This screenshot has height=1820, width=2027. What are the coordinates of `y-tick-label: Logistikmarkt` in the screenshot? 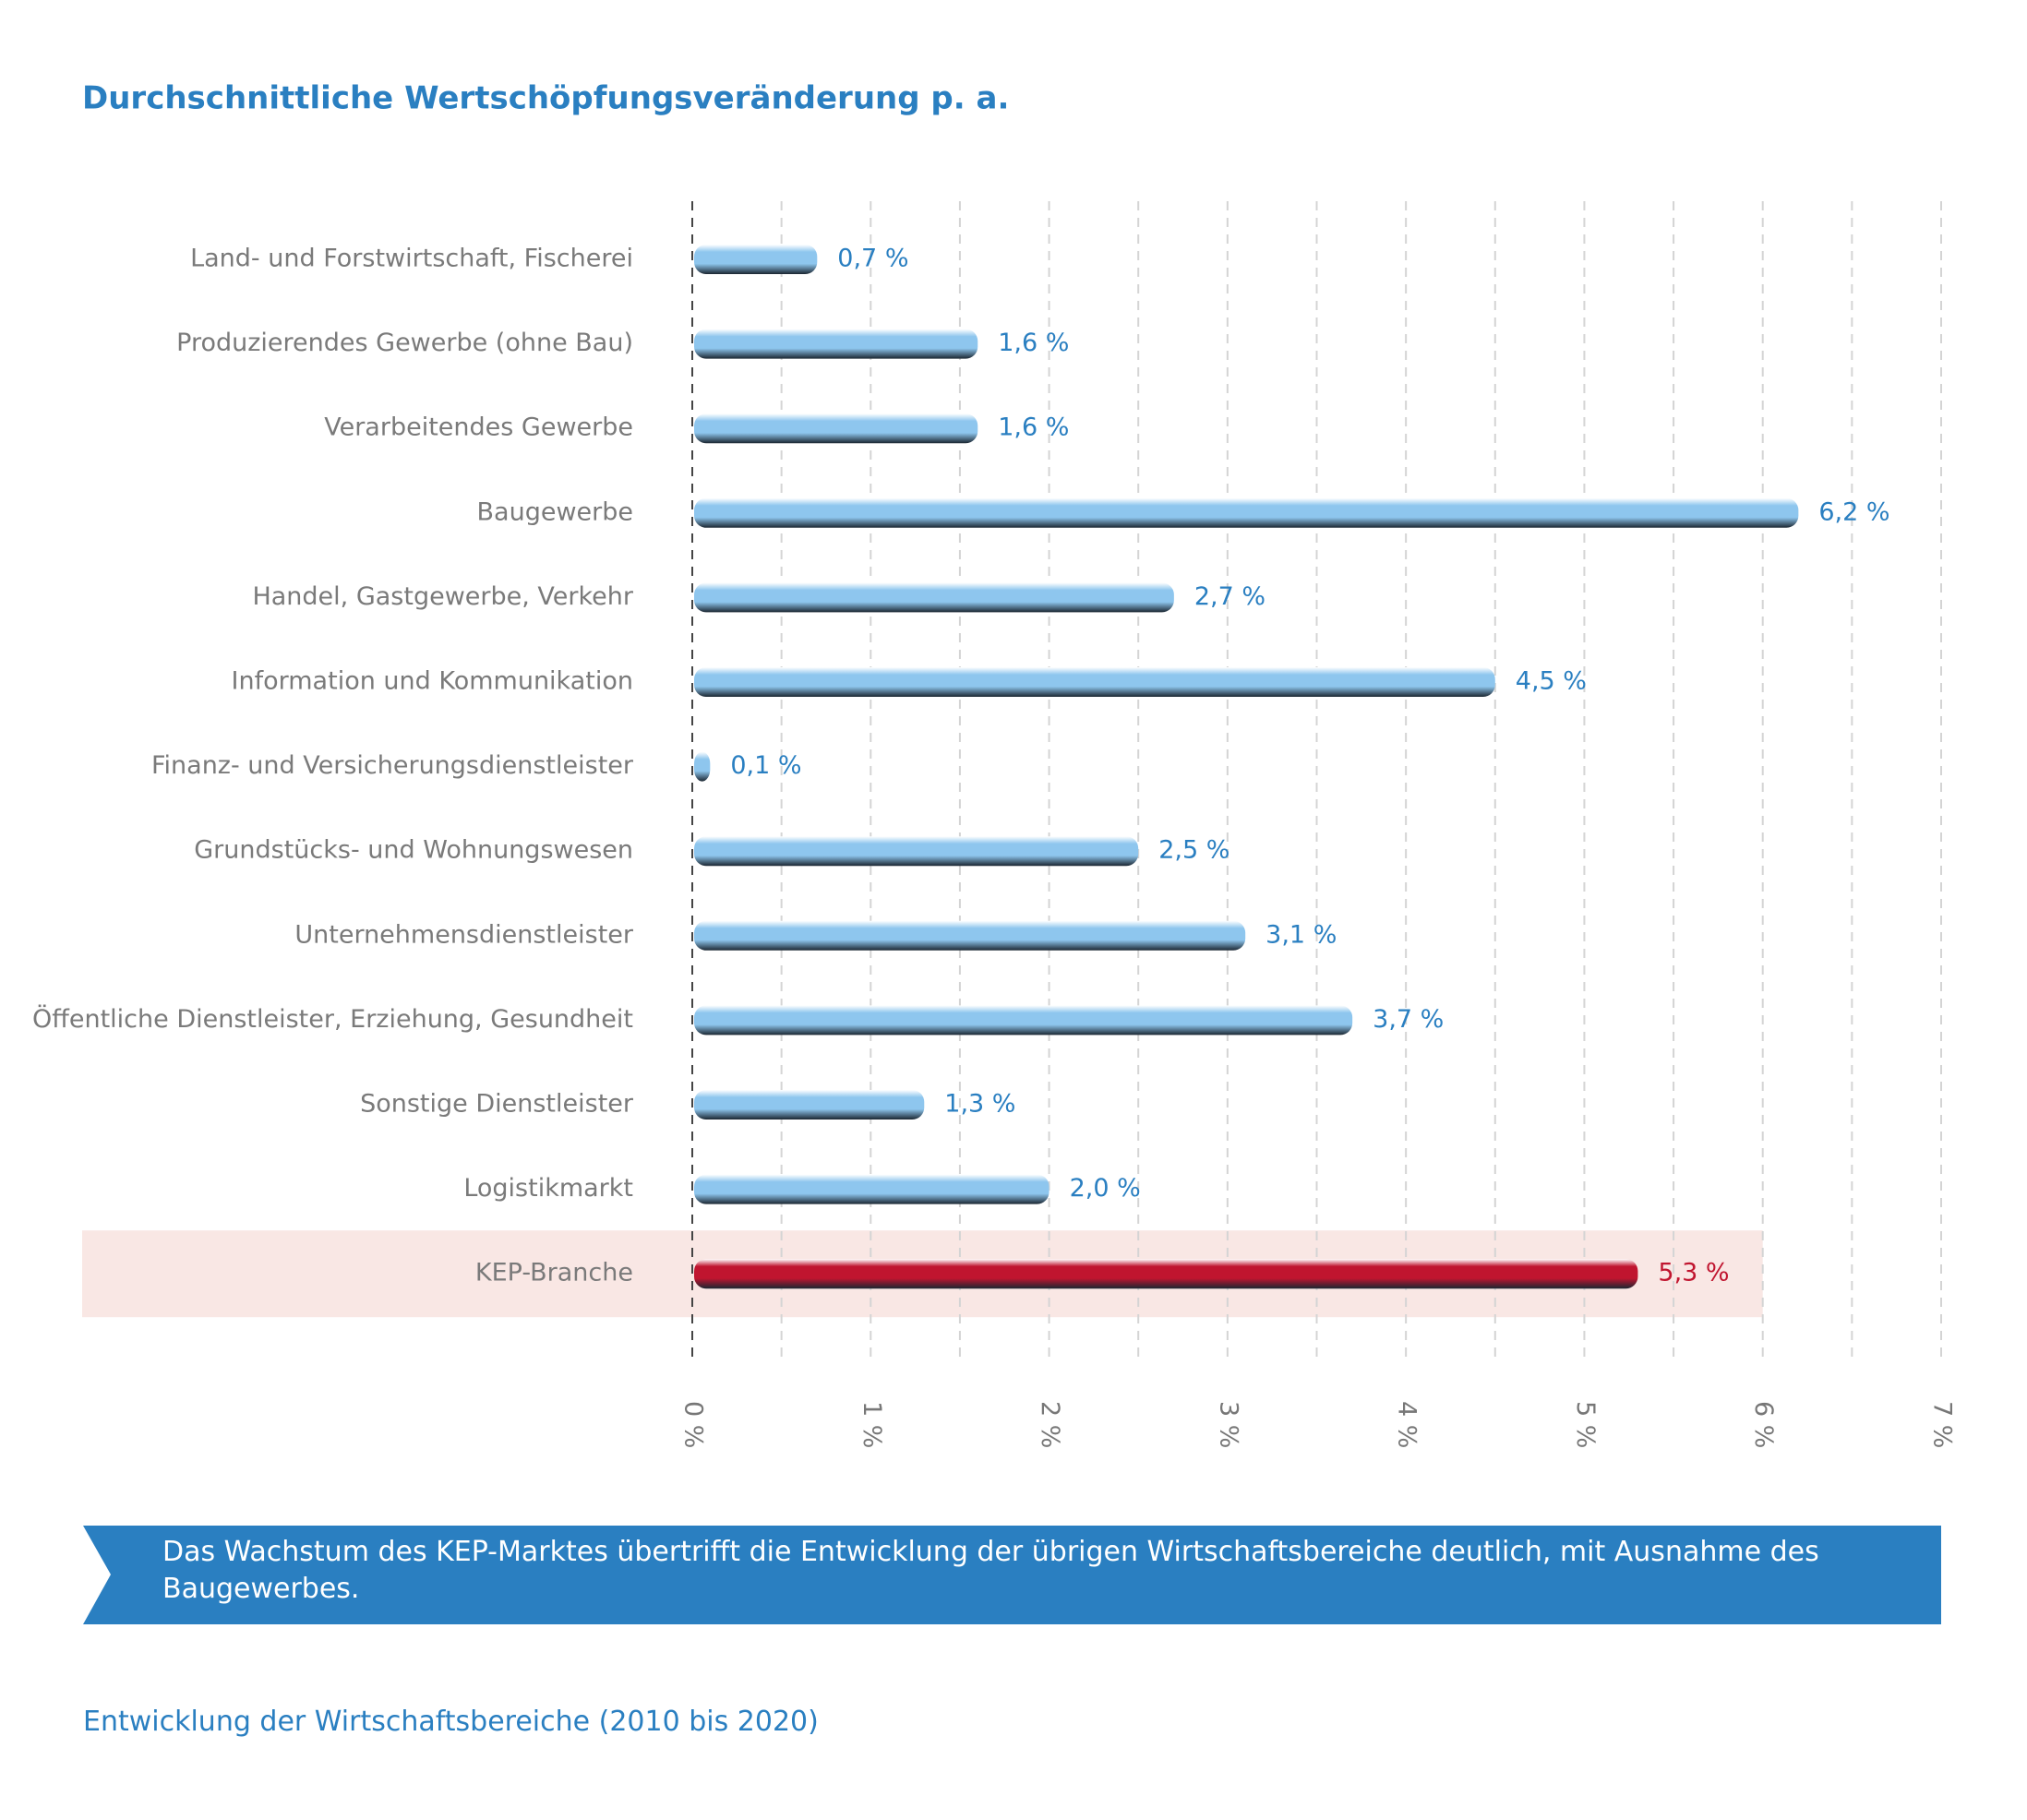 It's located at (548, 1188).